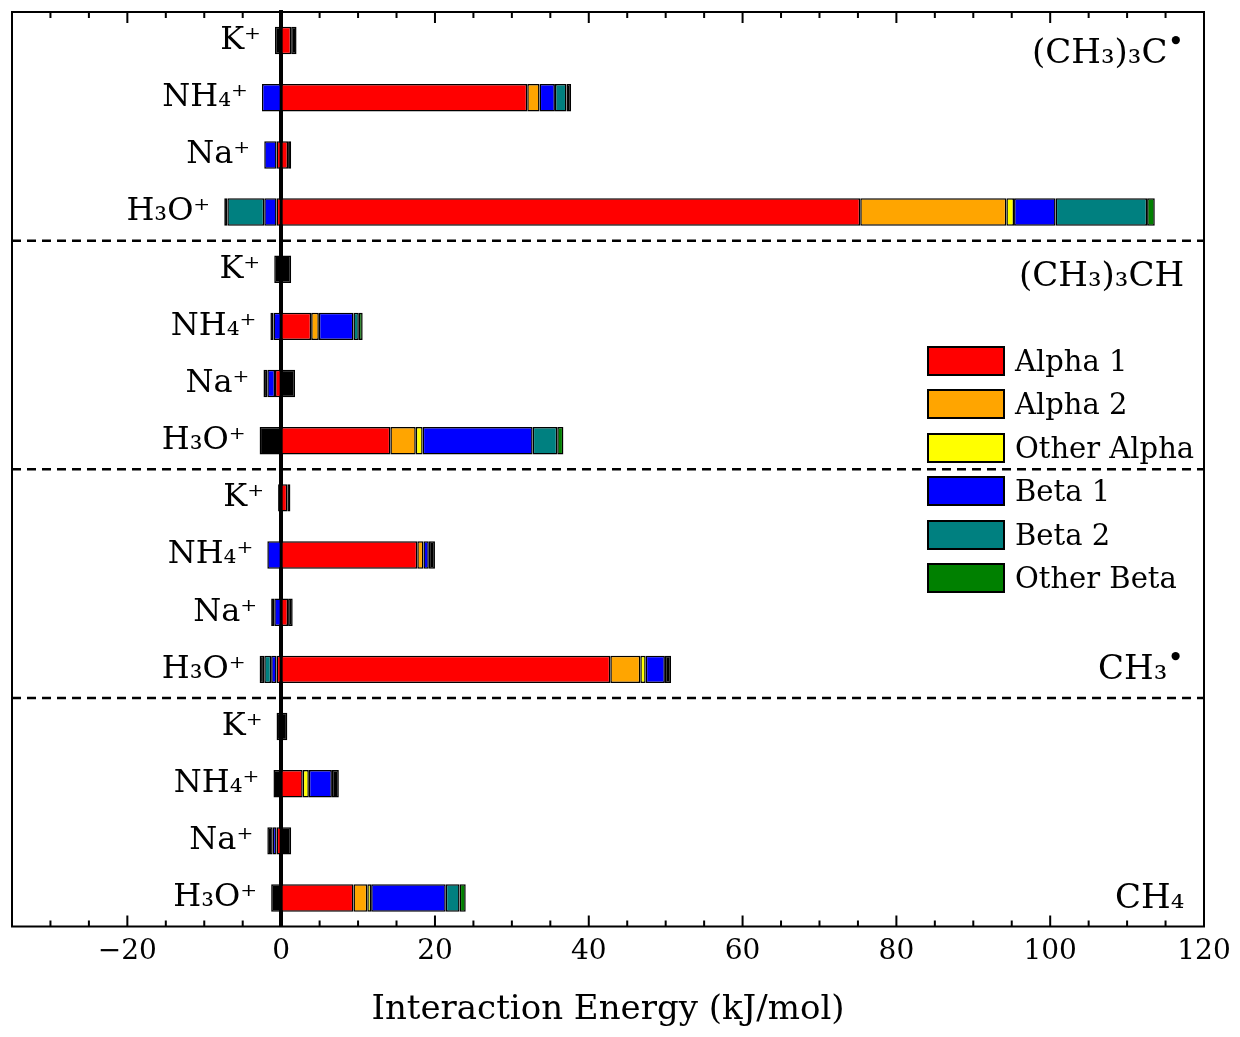 Image resolution: width=1240 pixels, height=1037 pixels. Describe the element at coordinates (742, 949) in the screenshot. I see `x-tick-label: 60` at that location.